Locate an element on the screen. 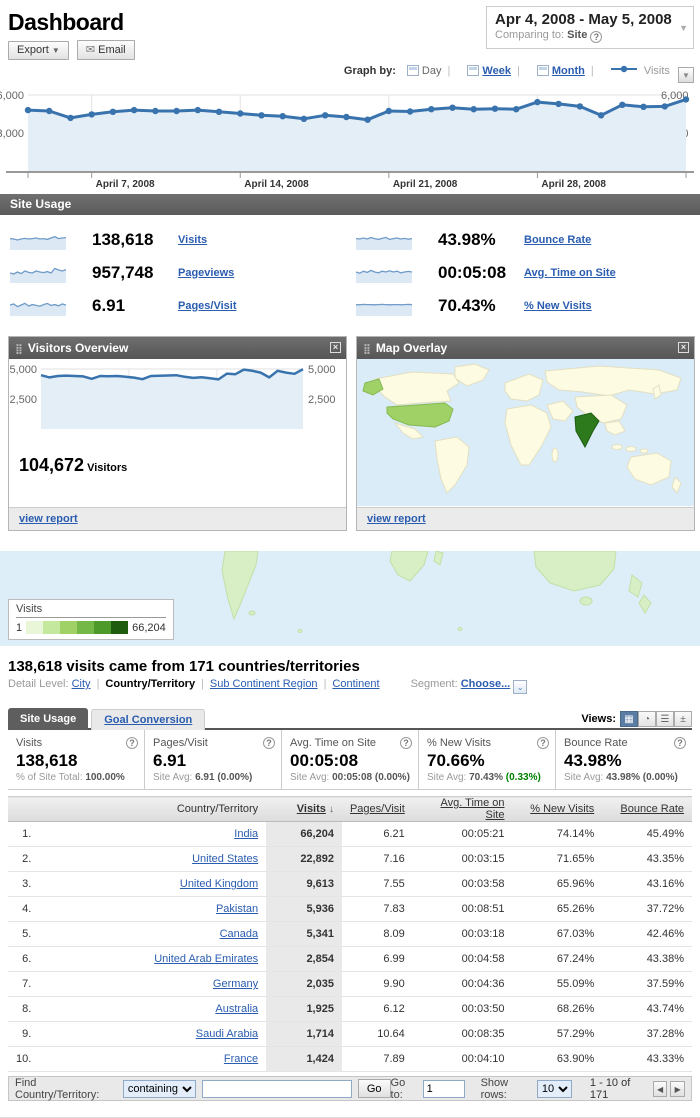 The height and width of the screenshot is (1118, 700). metric-link: Pageviews is located at coordinates (206, 272).